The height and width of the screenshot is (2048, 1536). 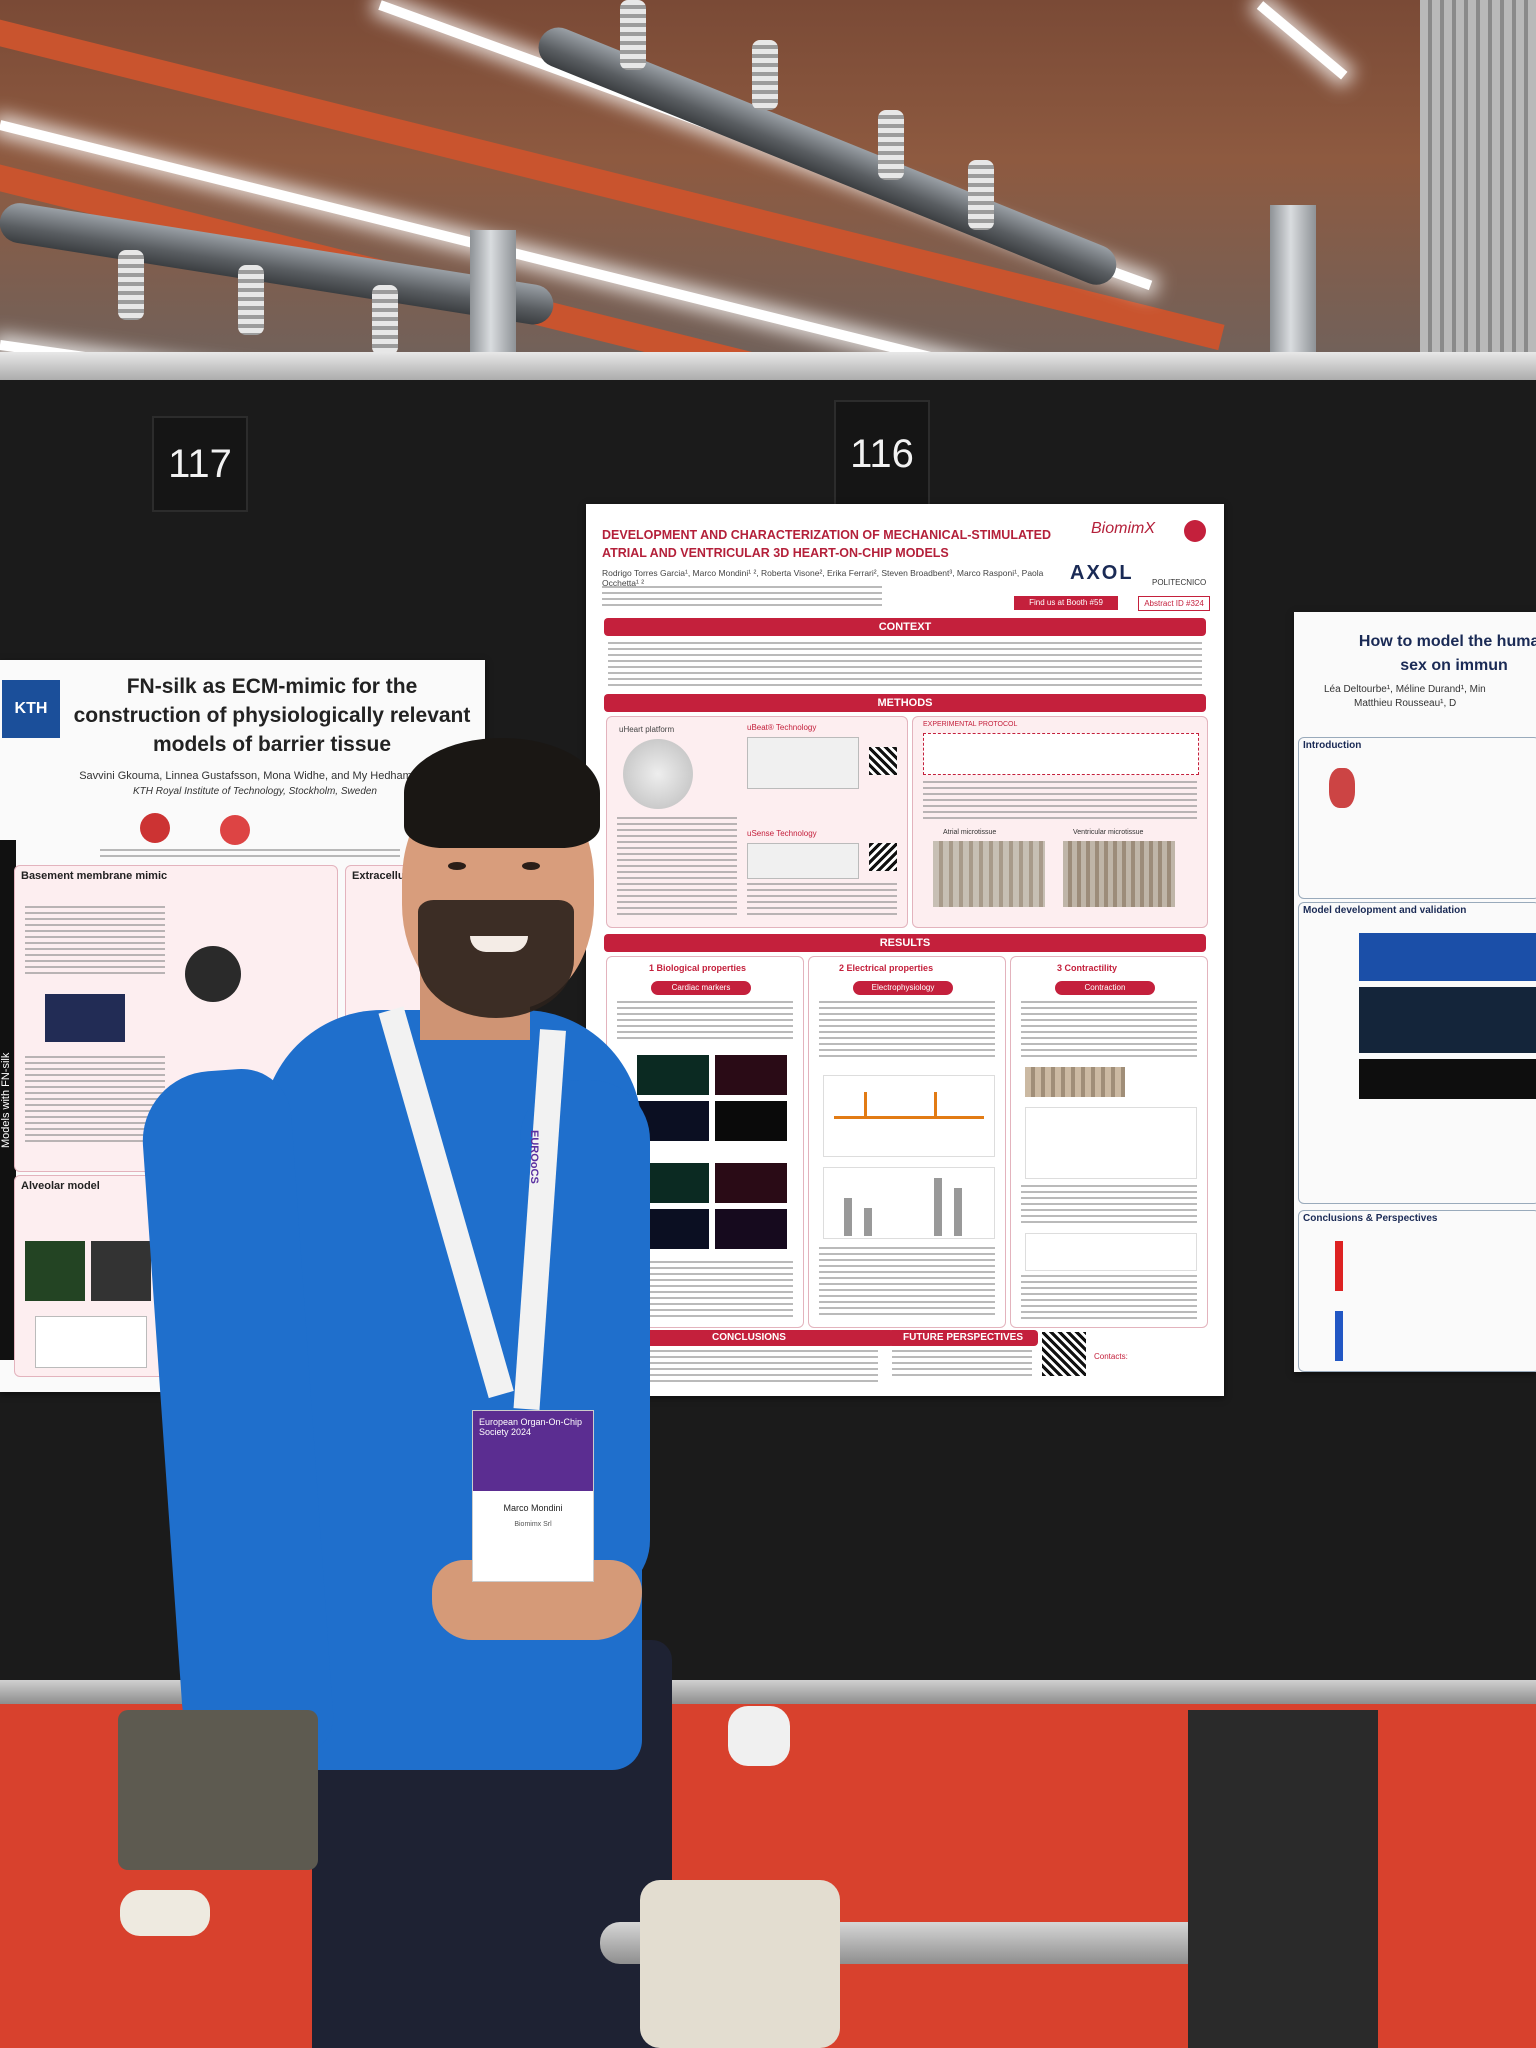 I want to click on wall-panel, so click(x=1478, y=180).